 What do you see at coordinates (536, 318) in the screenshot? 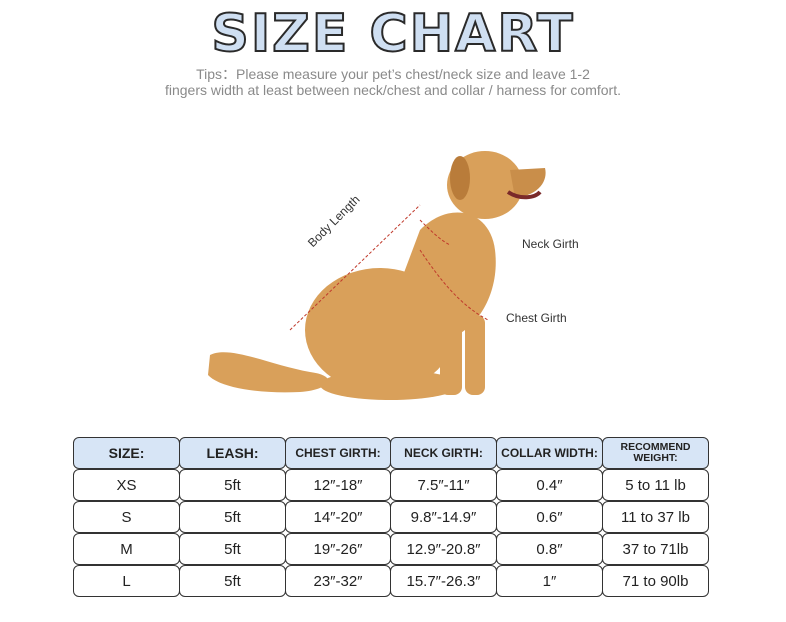
I see `chest-girth-label: Chest Girth` at bounding box center [536, 318].